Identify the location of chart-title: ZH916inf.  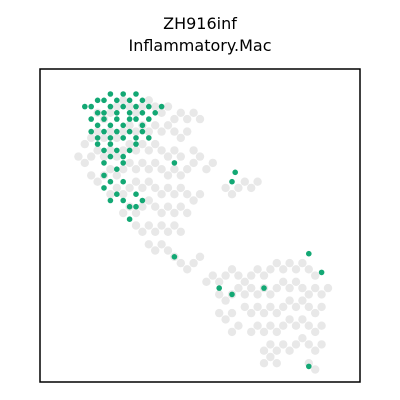
(200, 23).